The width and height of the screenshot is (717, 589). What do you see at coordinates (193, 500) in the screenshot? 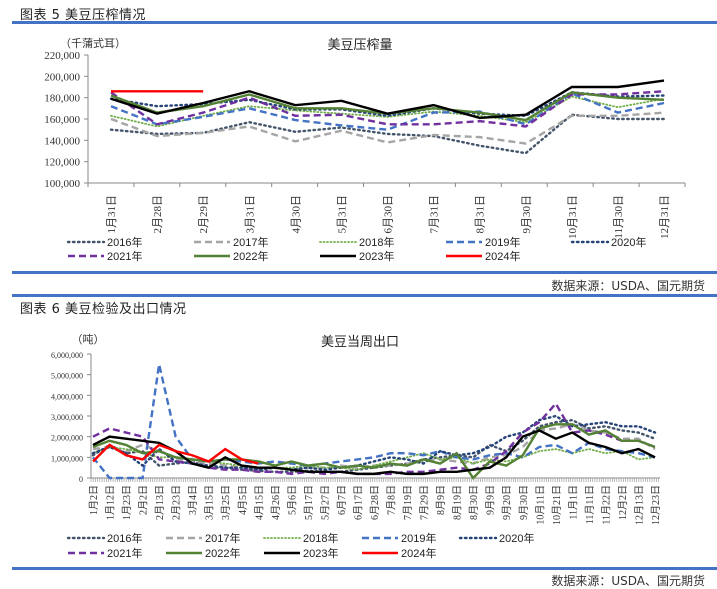
I see `x-tick-label: 3月4日` at bounding box center [193, 500].